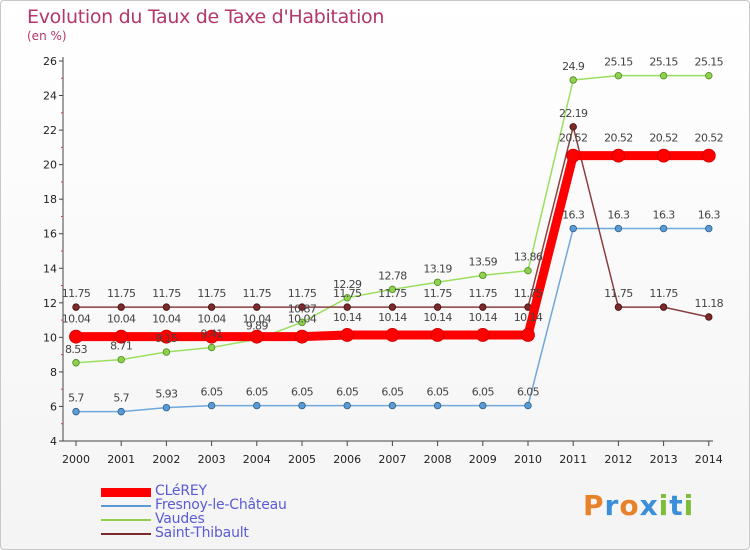 The width and height of the screenshot is (750, 550). I want to click on logo-letter: o, so click(629, 505).